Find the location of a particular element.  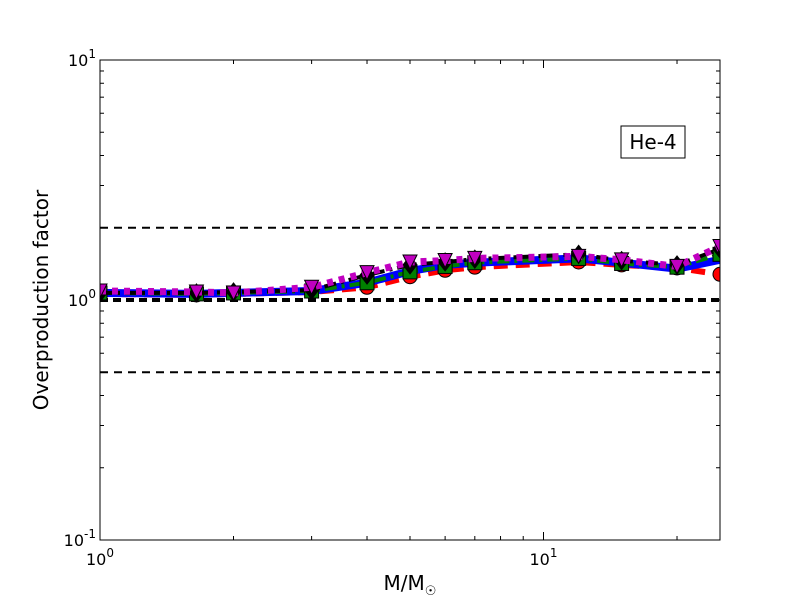

legend-annotation: He-4 is located at coordinates (653, 142).